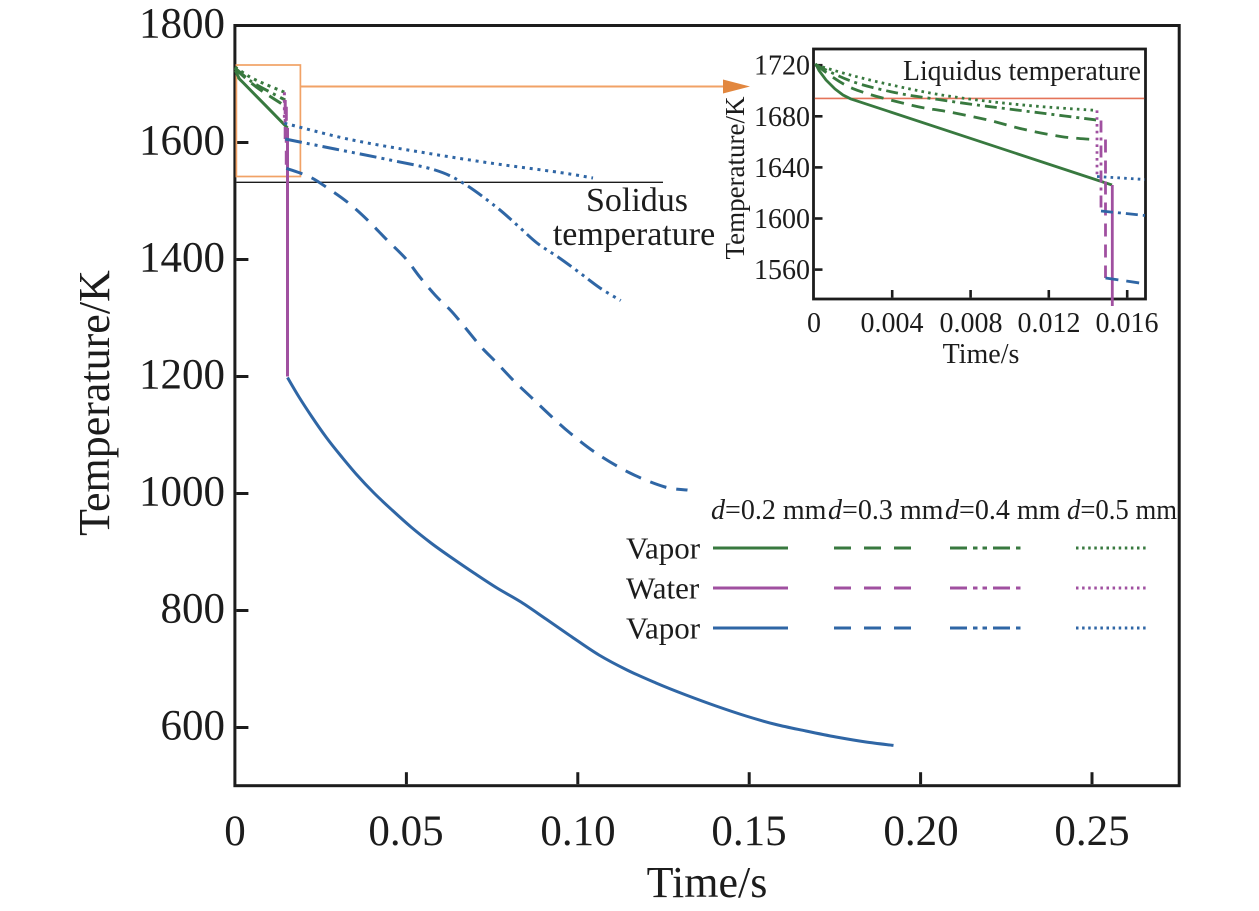 The height and width of the screenshot is (911, 1259). What do you see at coordinates (182, 24) in the screenshot?
I see `svg-text: 1800` at bounding box center [182, 24].